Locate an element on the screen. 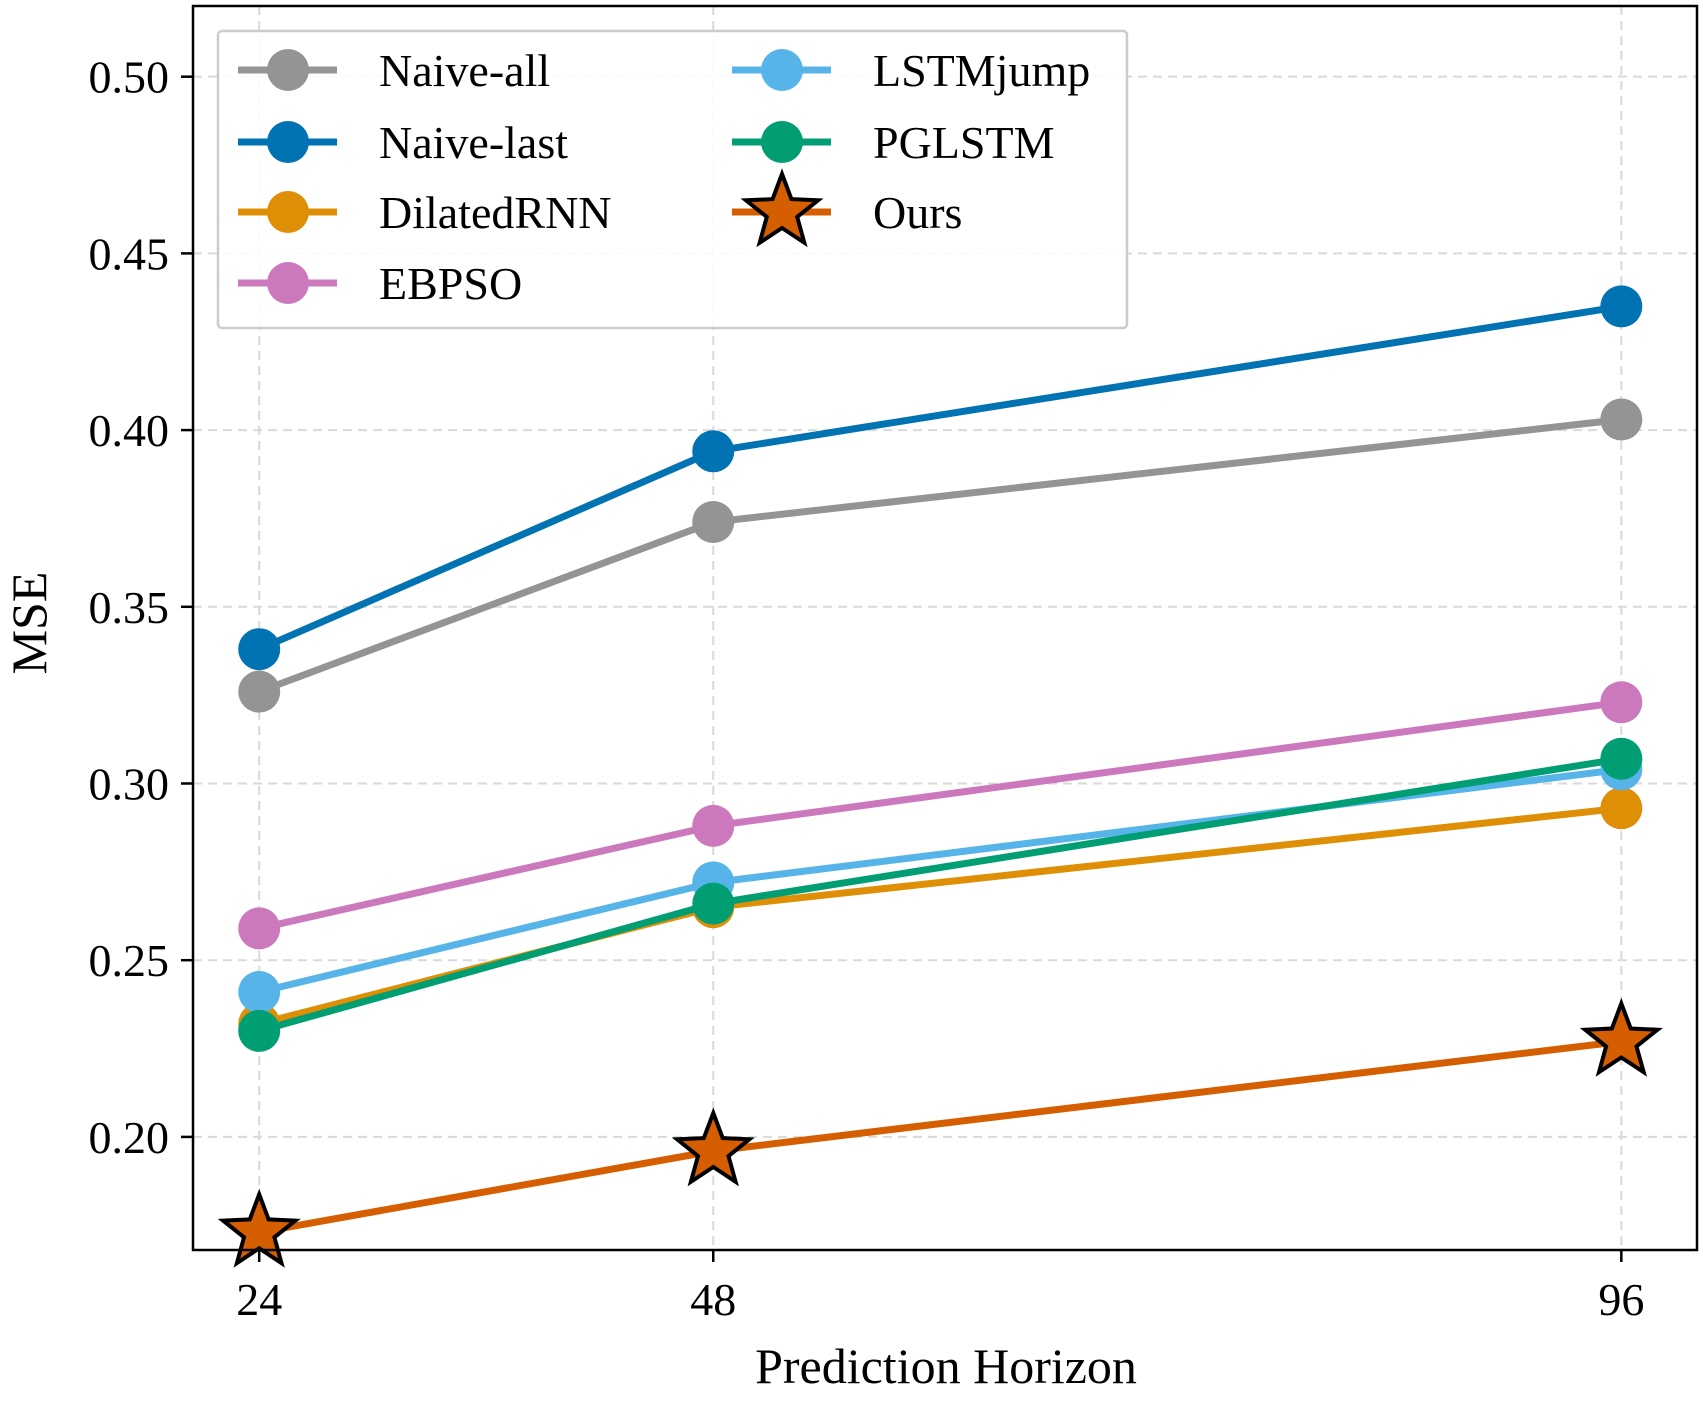  legend-label: Naive-last is located at coordinates (473, 142).